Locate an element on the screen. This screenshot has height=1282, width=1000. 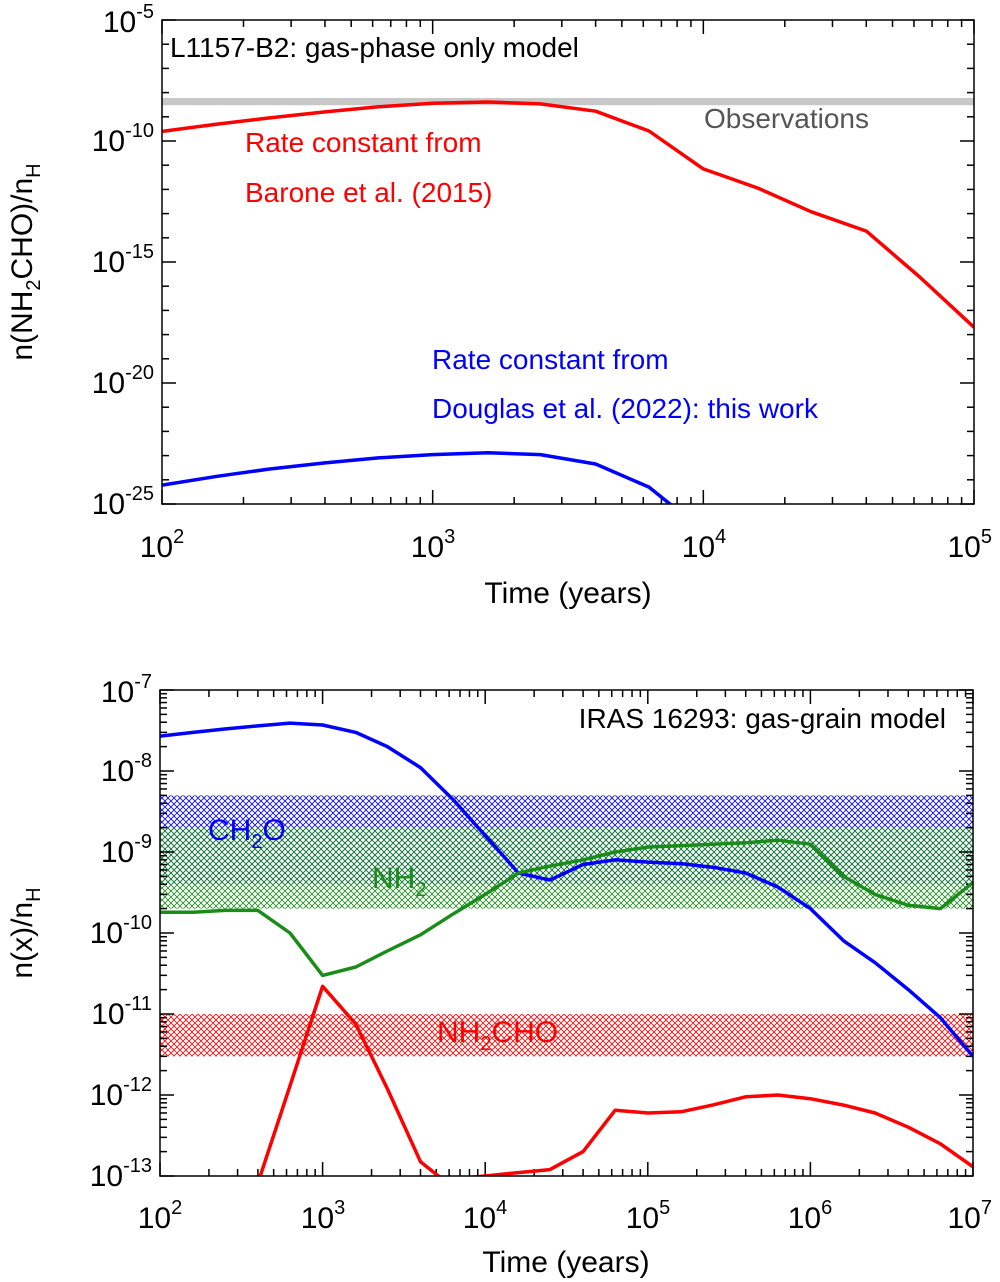
top-x-tick-labels: 10² 10³ 10⁴ 10⁵ is located at coordinates (566, 545).